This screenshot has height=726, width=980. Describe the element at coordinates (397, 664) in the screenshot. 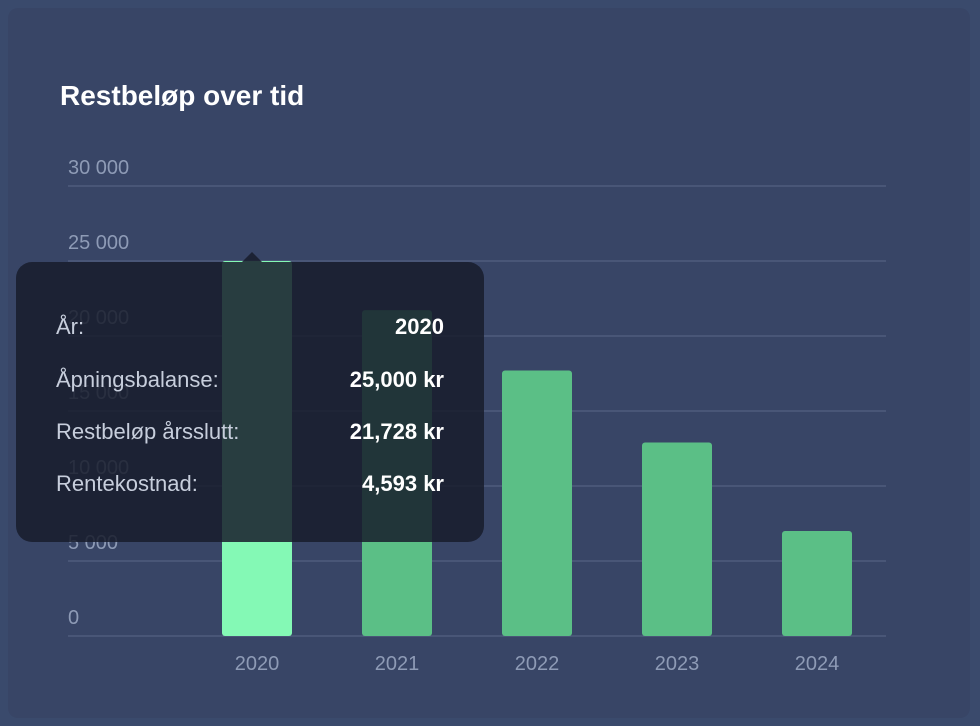

I see `x-tick-label: 2021` at that location.